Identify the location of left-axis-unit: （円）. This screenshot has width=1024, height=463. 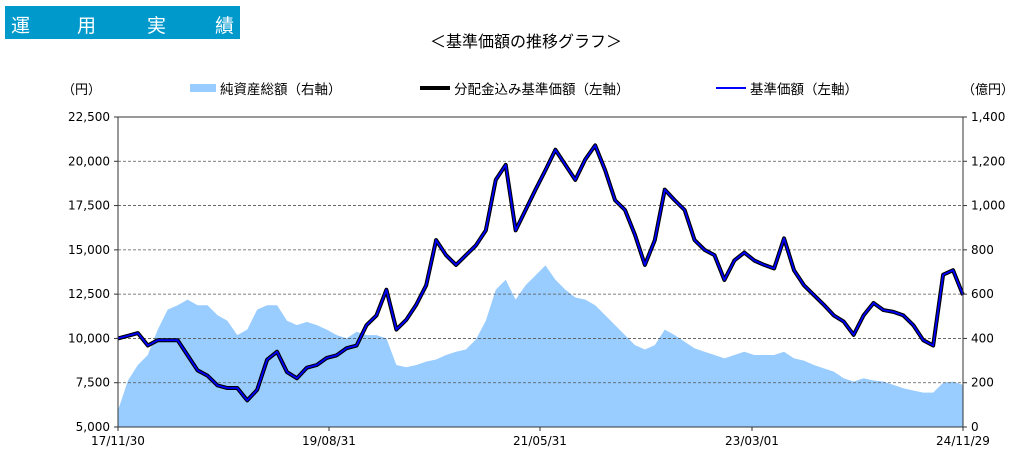
(82, 90).